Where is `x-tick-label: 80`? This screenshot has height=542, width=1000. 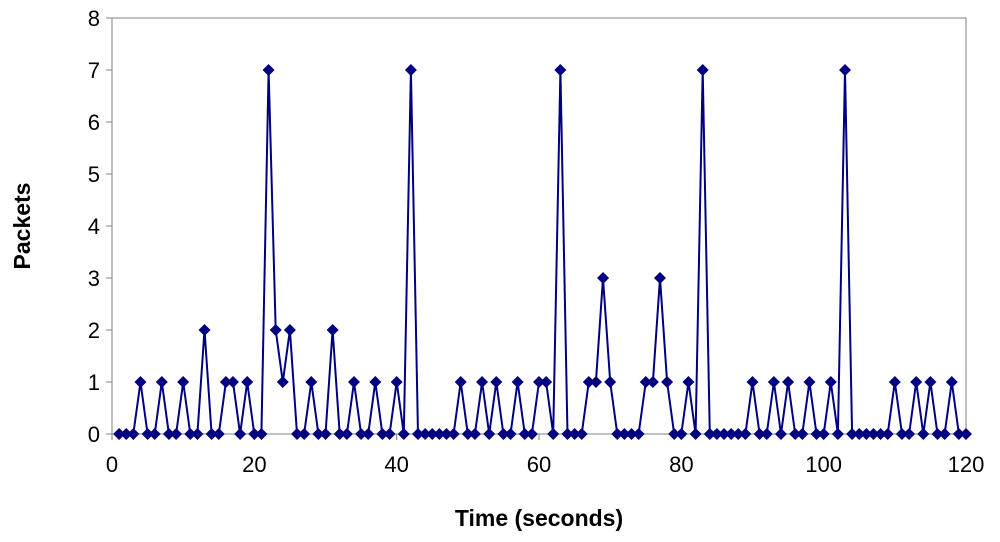 x-tick-label: 80 is located at coordinates (681, 464).